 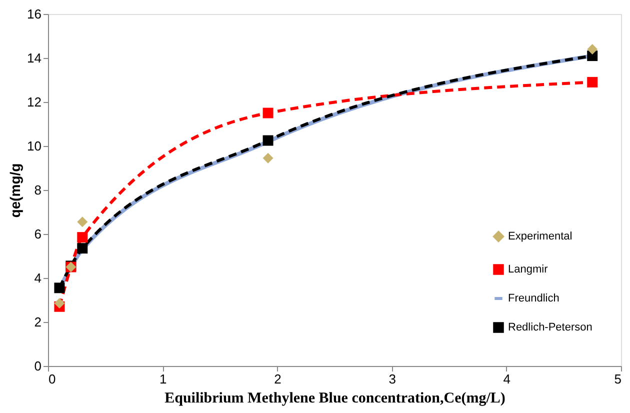 What do you see at coordinates (38, 190) in the screenshot?
I see `y-tick-label: 8` at bounding box center [38, 190].